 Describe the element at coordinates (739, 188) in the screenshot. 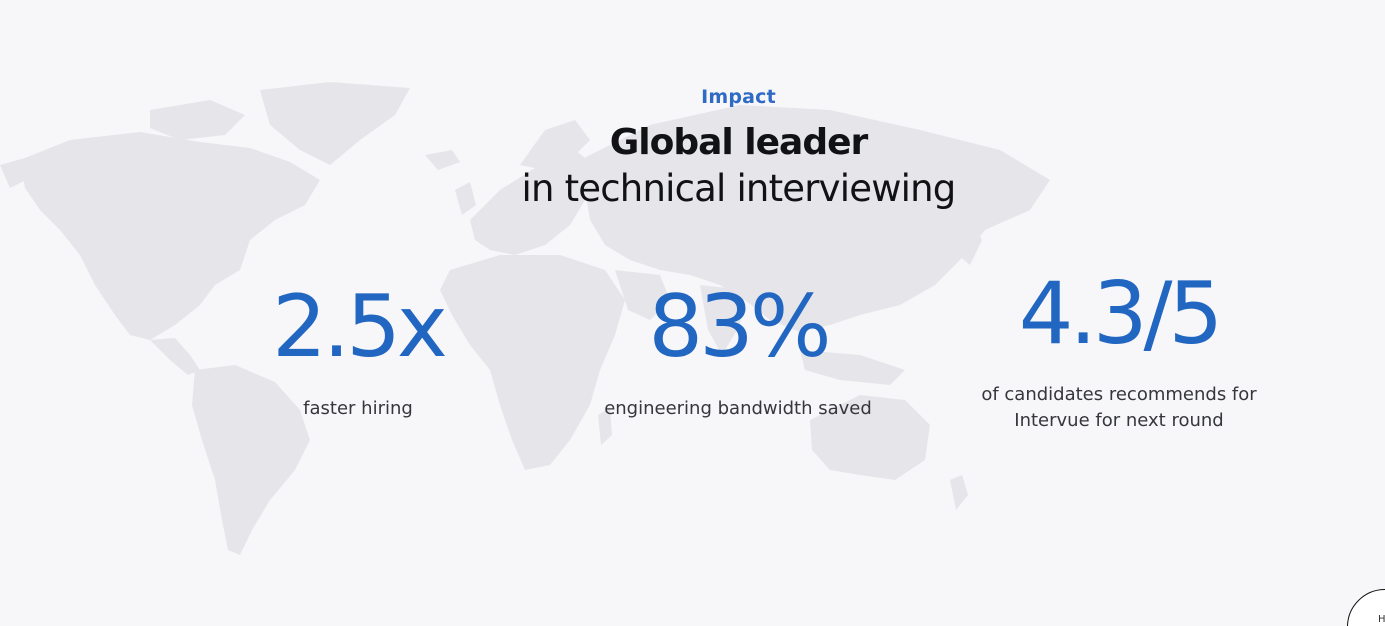

I see `section-subtitle: in technical interviewing` at that location.